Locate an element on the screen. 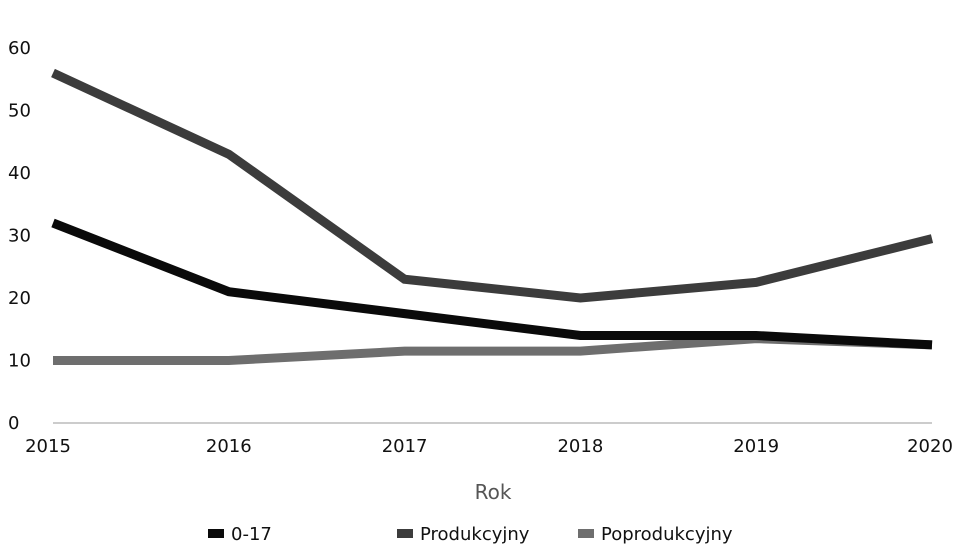 Image resolution: width=957 pixels, height=547 pixels. x-tick-label: 2015 is located at coordinates (48, 446).